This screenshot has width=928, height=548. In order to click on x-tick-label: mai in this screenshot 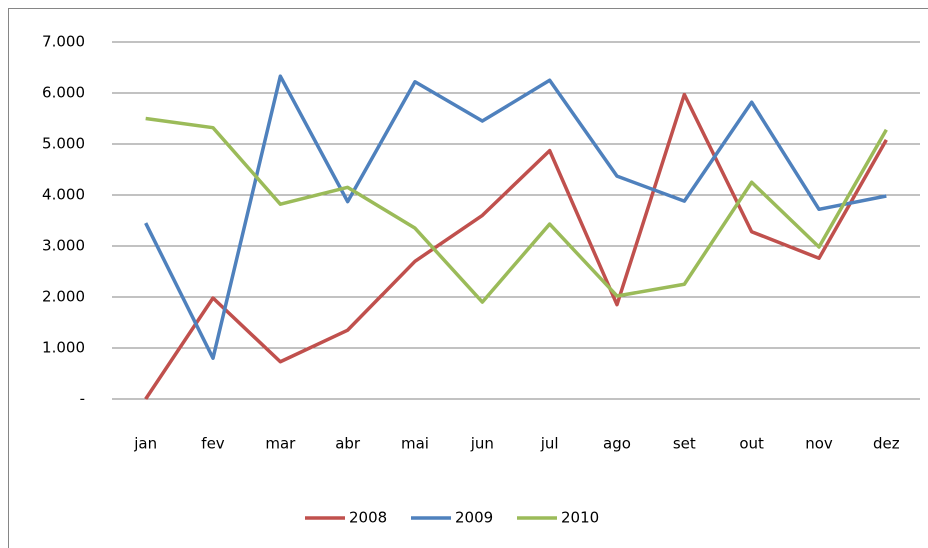, I will do `click(415, 444)`.